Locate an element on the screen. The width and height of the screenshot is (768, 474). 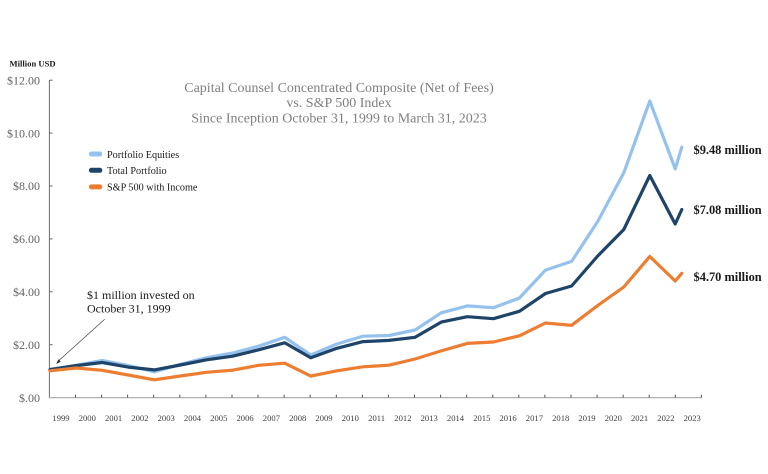
svg-text: 2015 is located at coordinates (481, 418).